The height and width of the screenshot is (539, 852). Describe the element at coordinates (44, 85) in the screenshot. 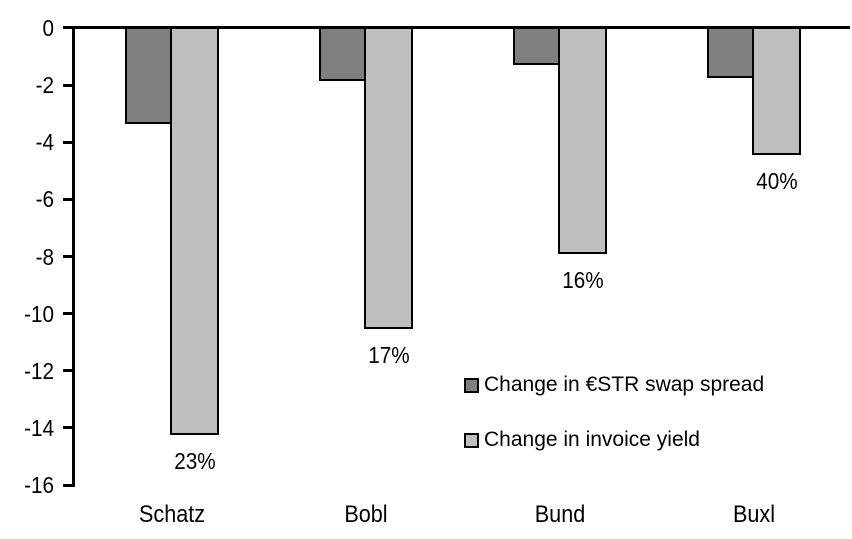

I see `y-tick-label: -2` at that location.